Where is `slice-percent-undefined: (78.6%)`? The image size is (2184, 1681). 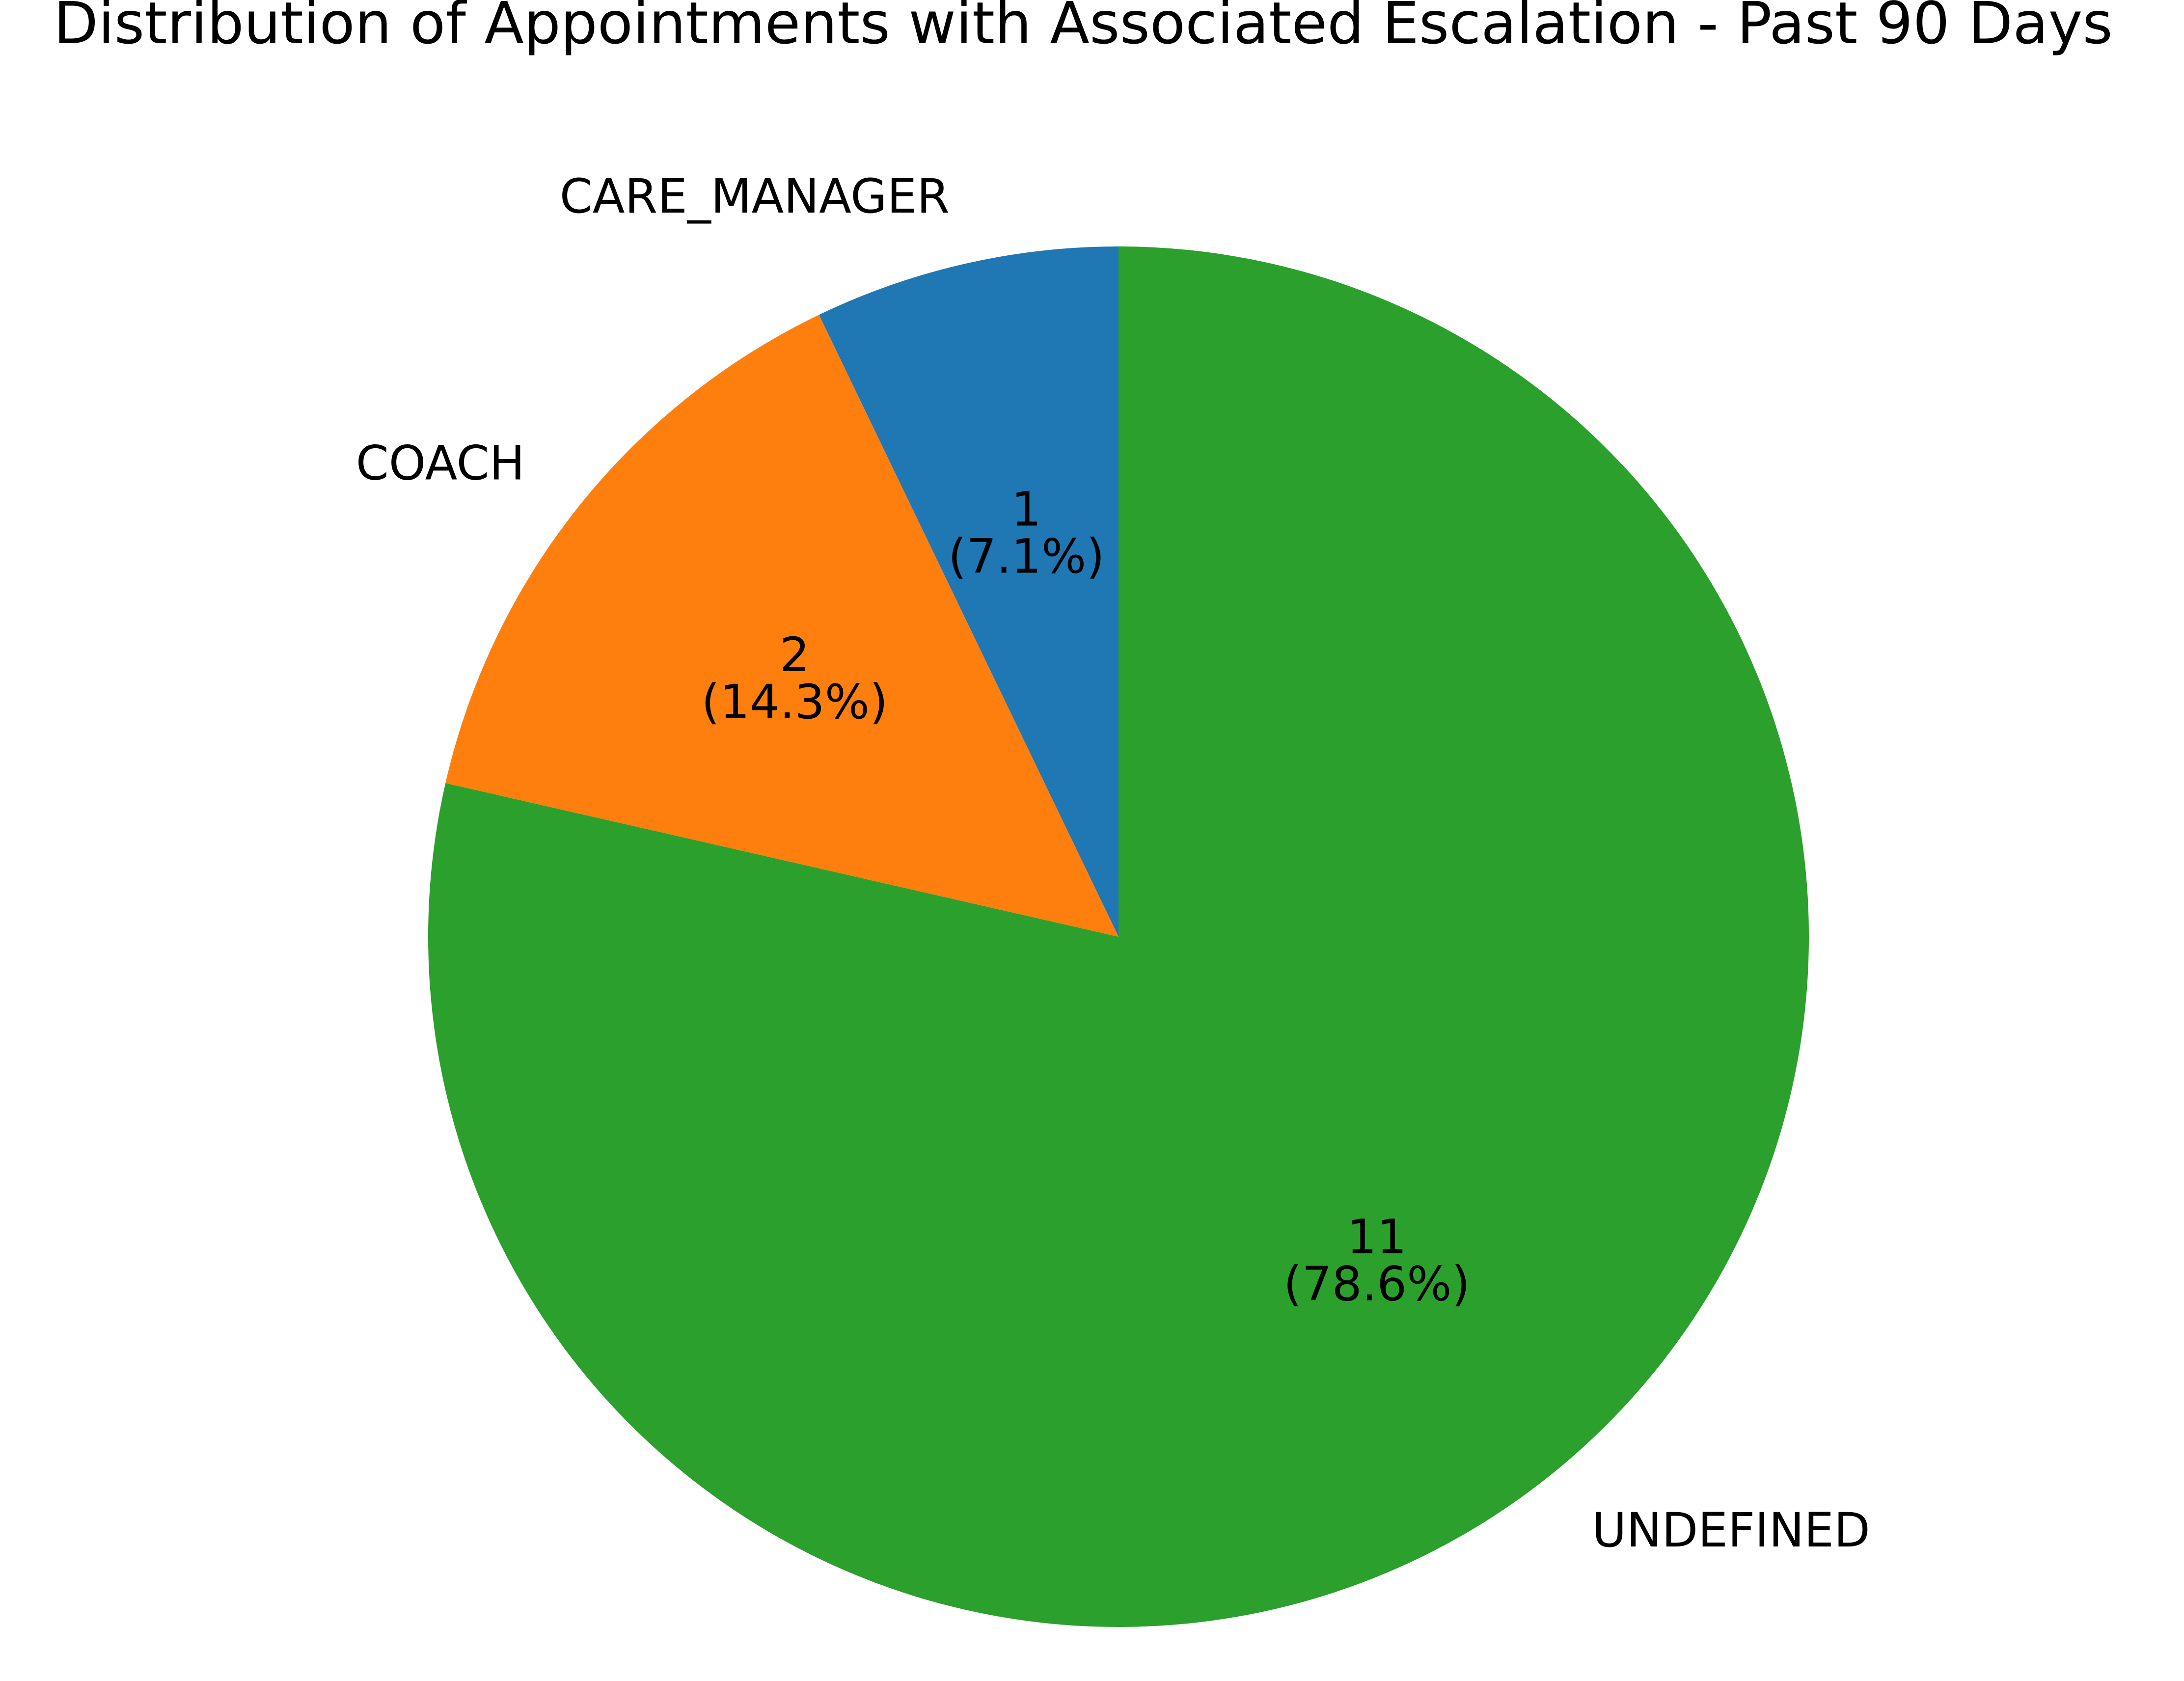
slice-percent-undefined: (78.6%) is located at coordinates (1376, 1284).